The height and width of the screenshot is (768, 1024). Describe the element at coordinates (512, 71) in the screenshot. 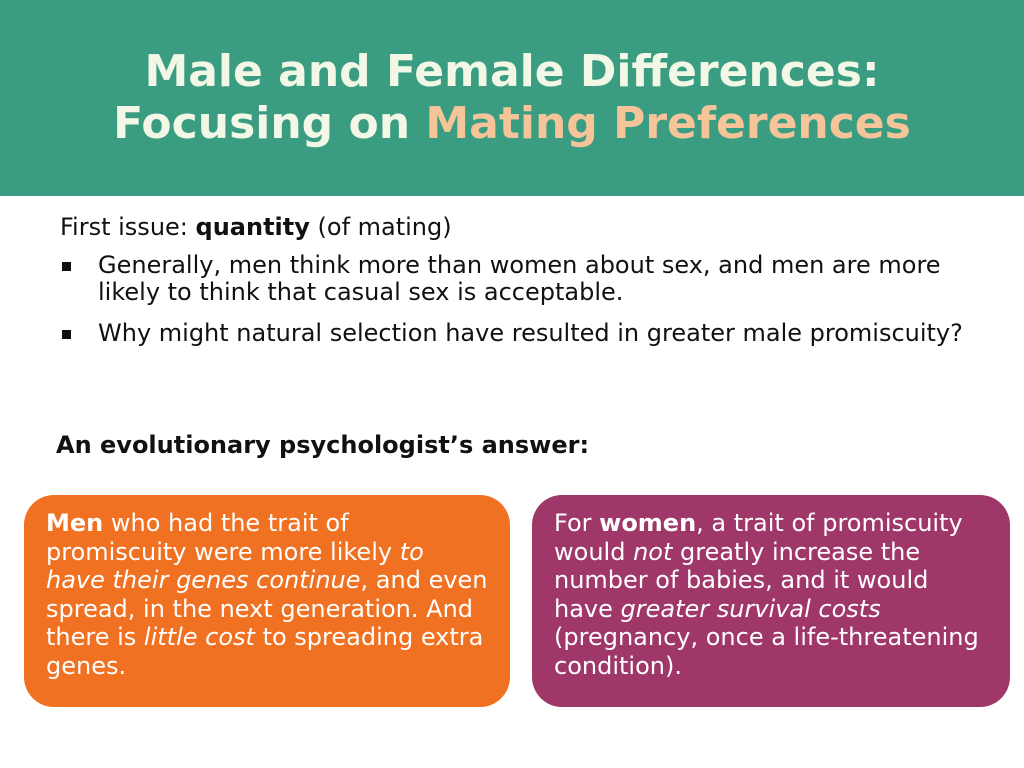

I see `title-line-1: Male and Female Differences:` at that location.